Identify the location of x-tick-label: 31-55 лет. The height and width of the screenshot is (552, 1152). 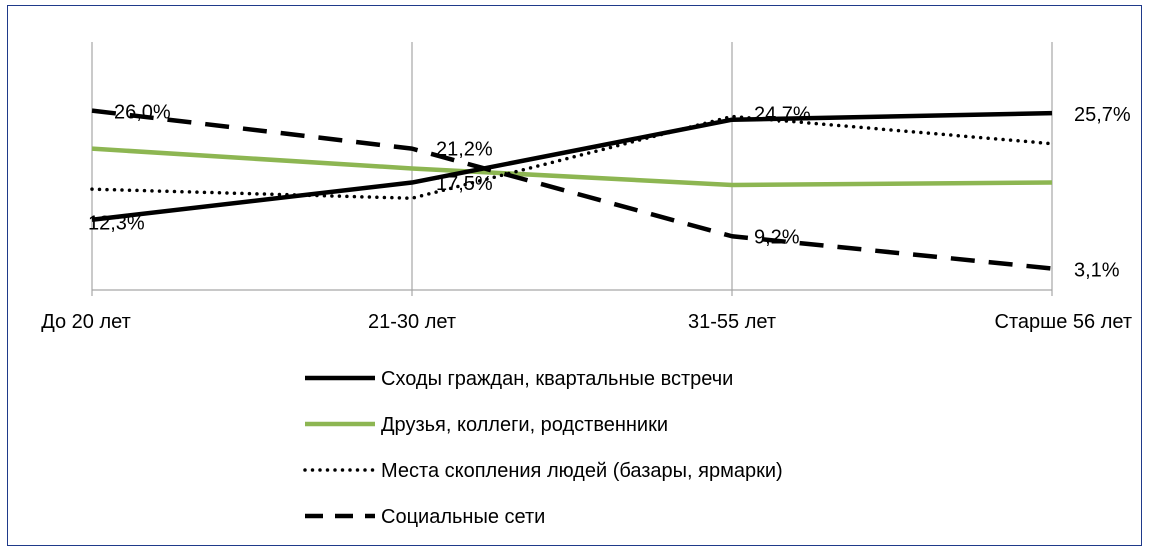
(732, 322).